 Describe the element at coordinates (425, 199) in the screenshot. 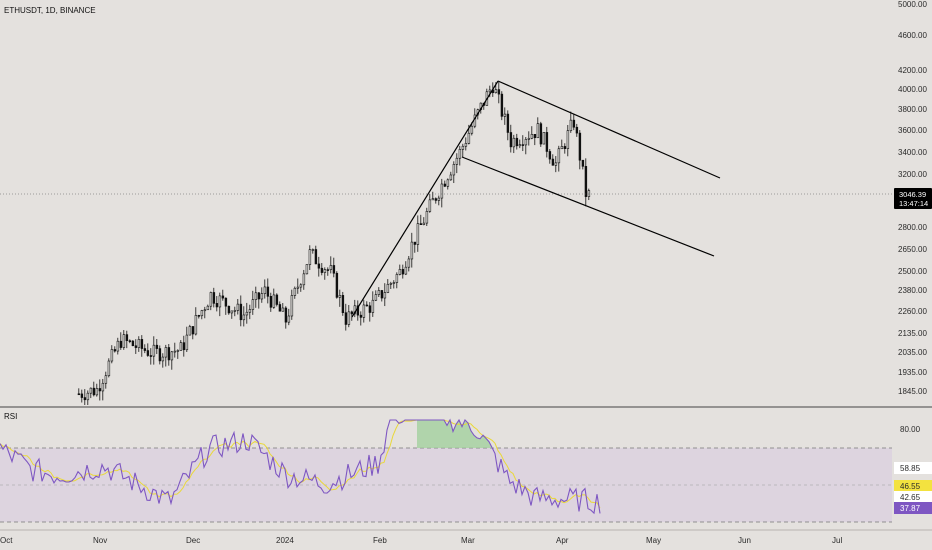

I see `rising-trendline` at that location.